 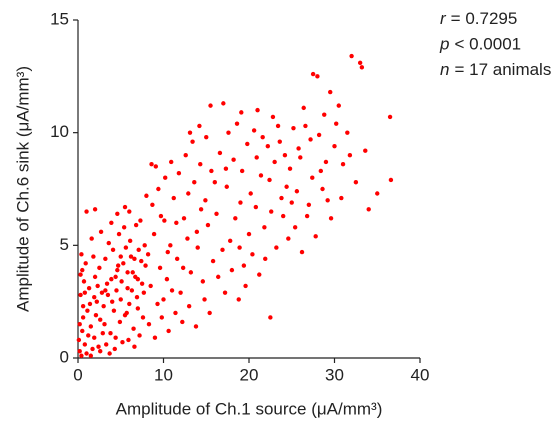 What do you see at coordinates (495, 69) in the screenshot?
I see `annotation: n = 17 animals` at bounding box center [495, 69].